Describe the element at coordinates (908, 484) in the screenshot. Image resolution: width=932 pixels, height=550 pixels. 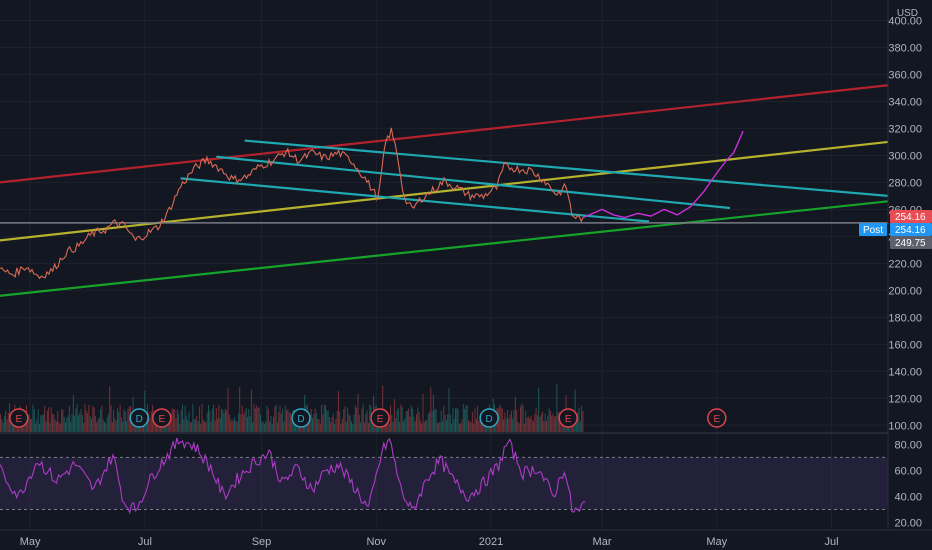
I see `rsi-axis-ticks: 80.00 60.00 40.00 20.00` at that location.